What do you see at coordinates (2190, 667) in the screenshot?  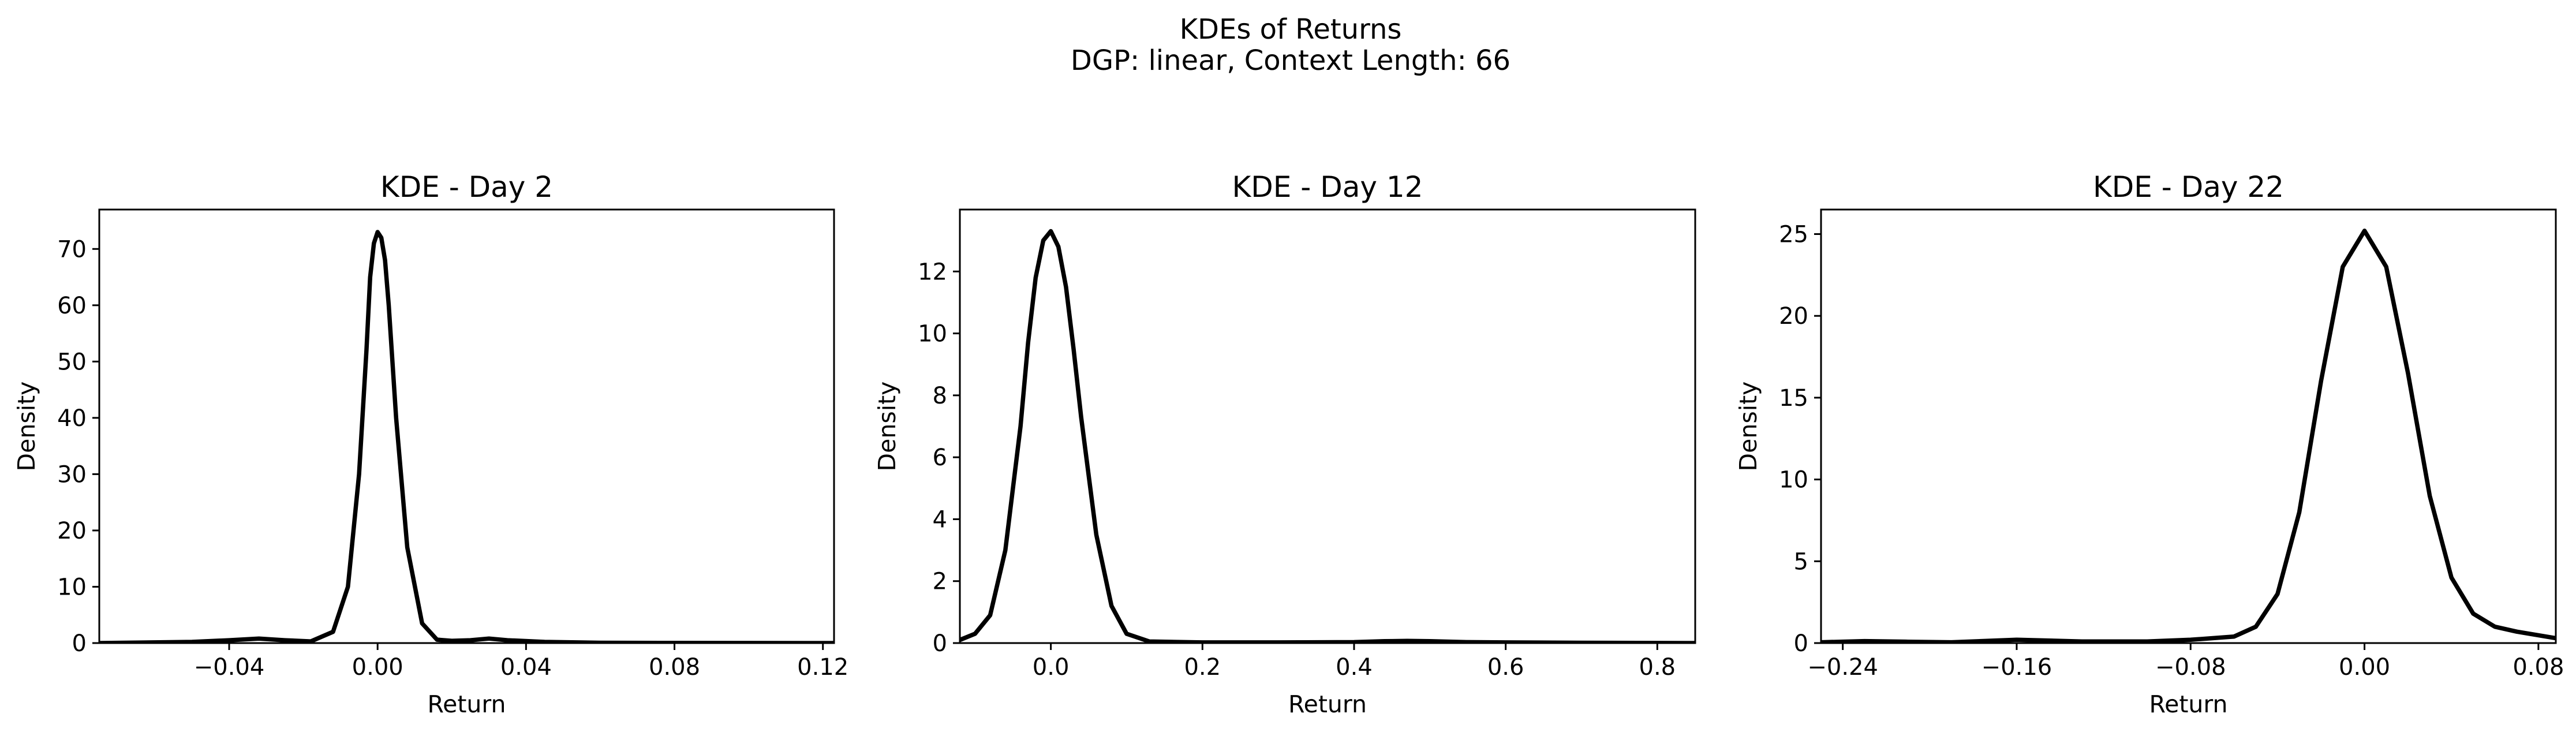 I see `x-tick-label: −0.08` at bounding box center [2190, 667].